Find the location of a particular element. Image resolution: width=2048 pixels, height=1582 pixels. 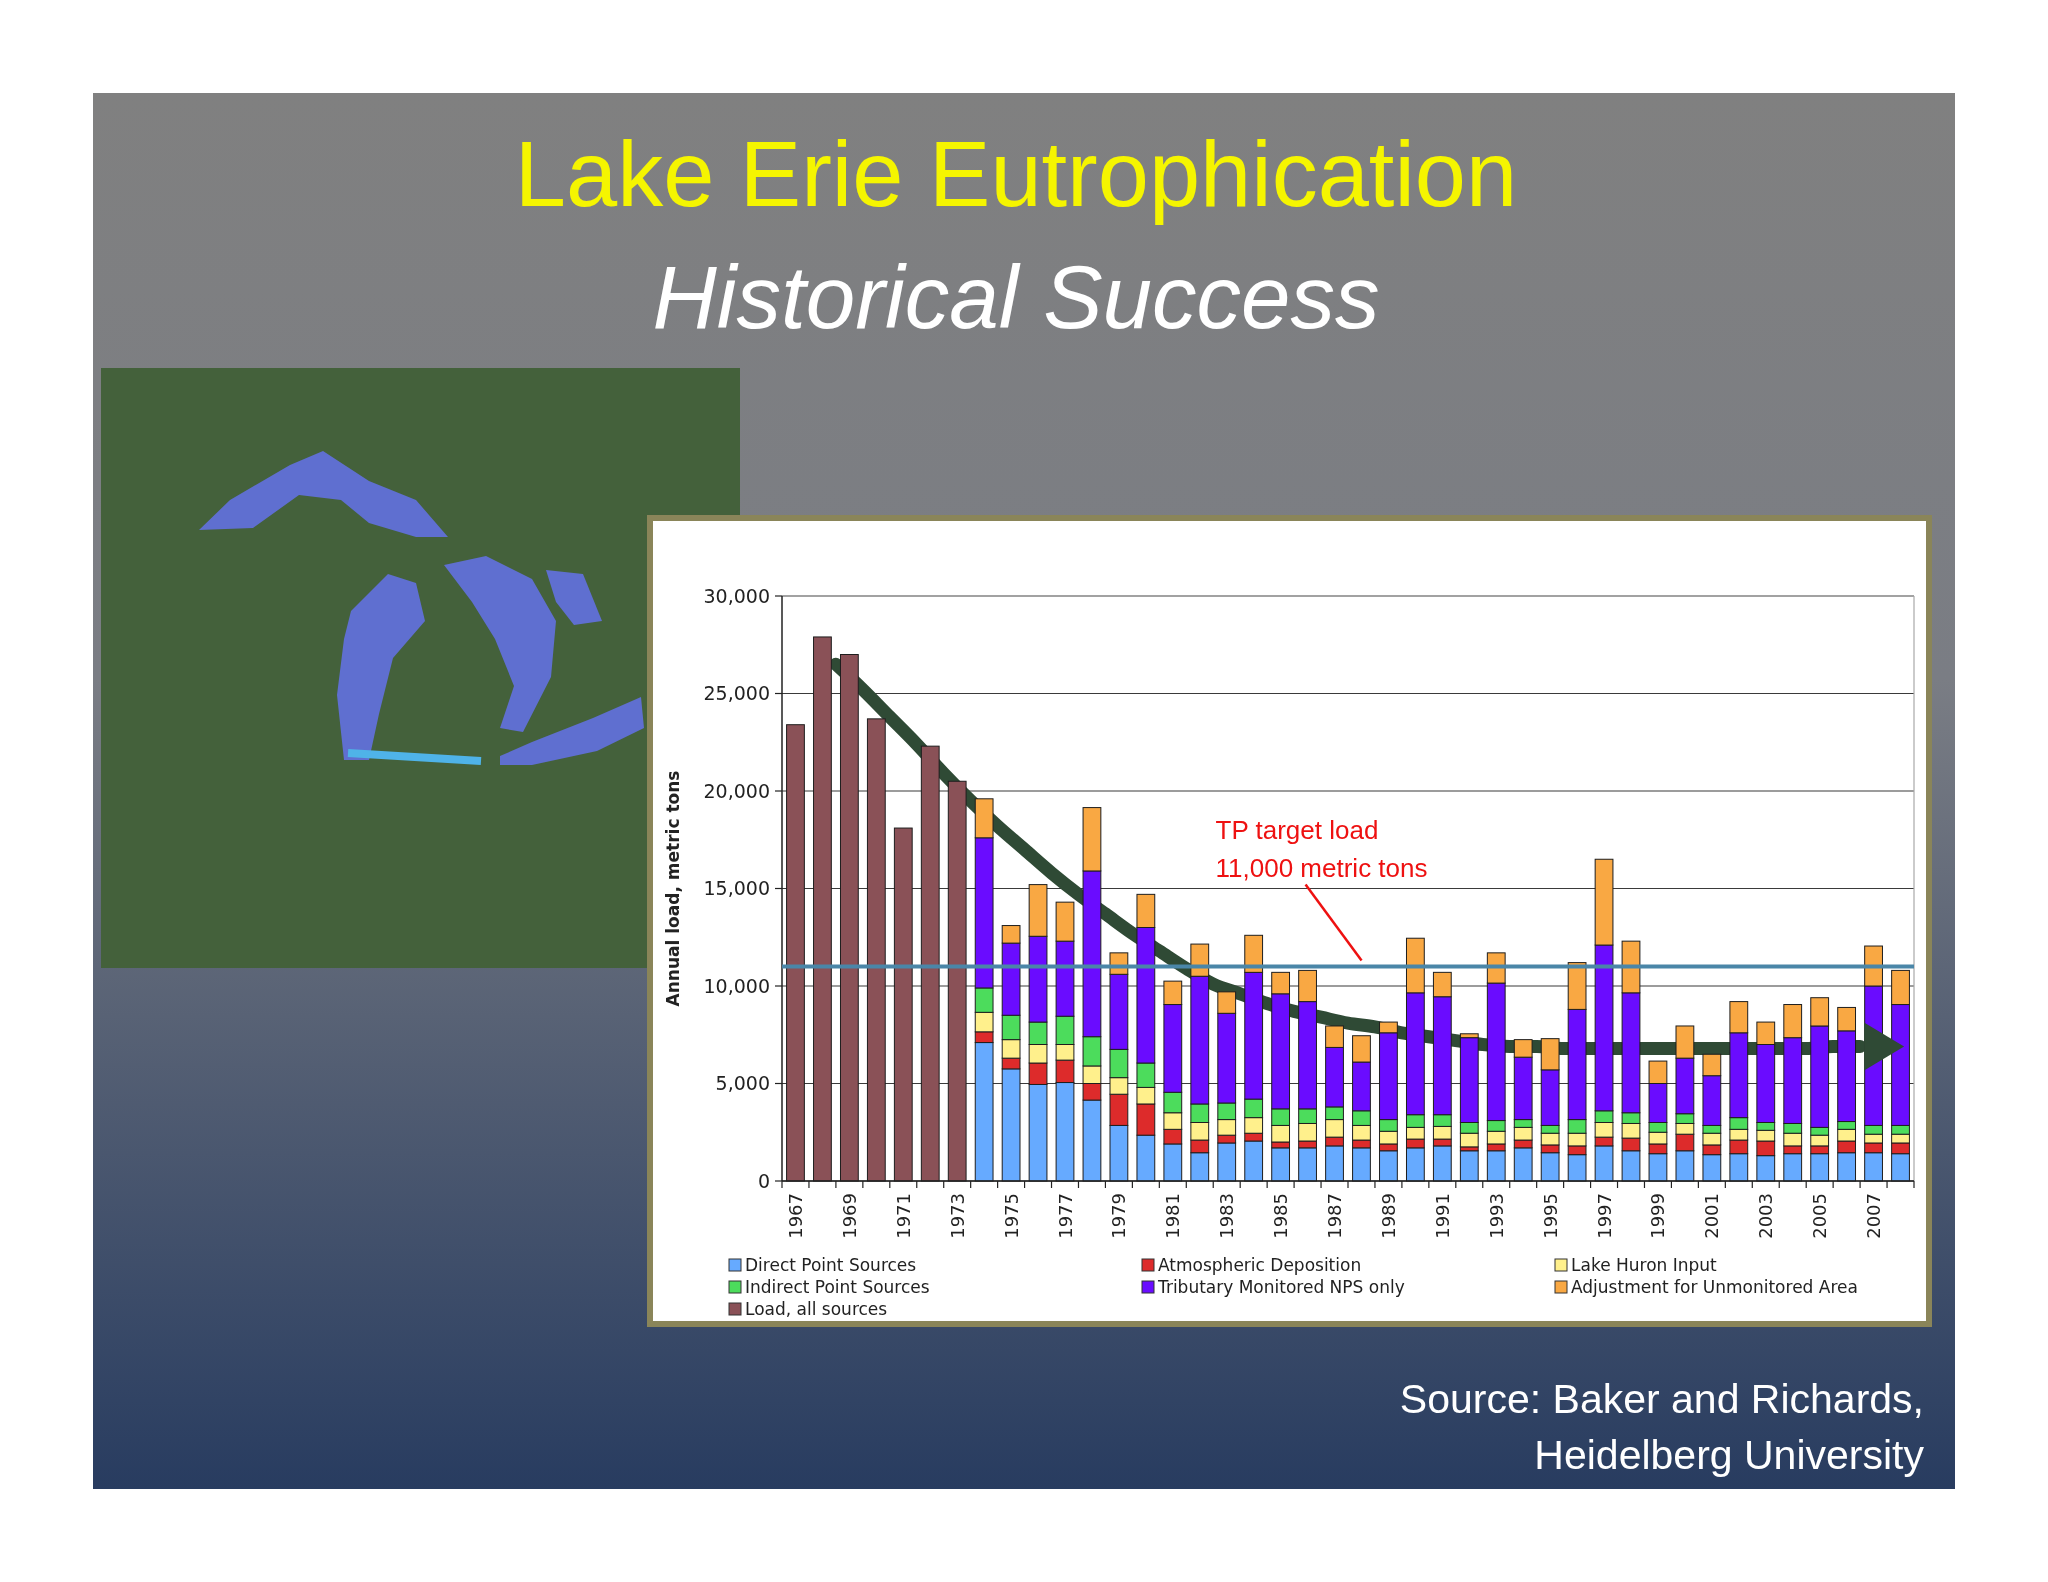

y-tick-label: 10,000 is located at coordinates (736, 985).